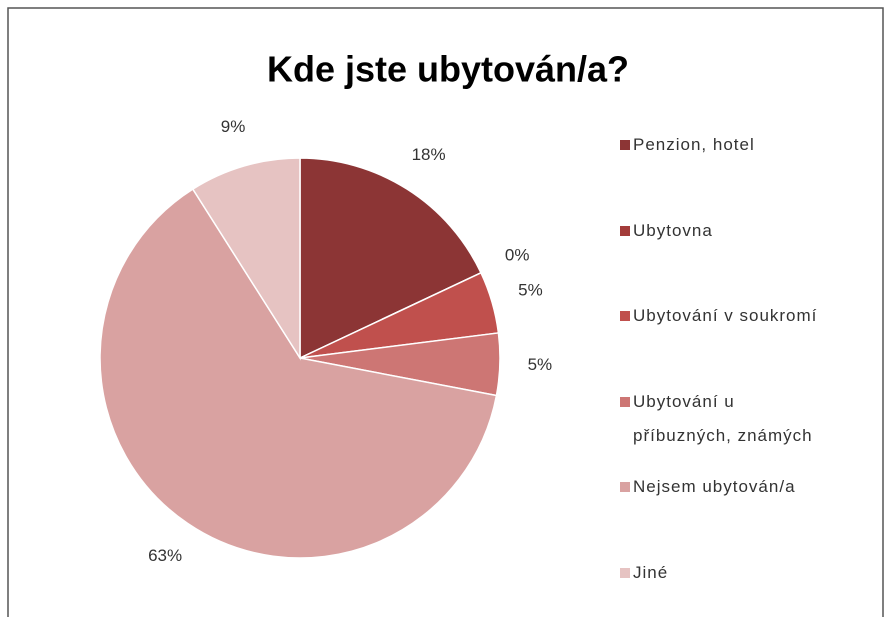 The image size is (892, 617). Describe the element at coordinates (165, 555) in the screenshot. I see `data-label: 63%` at that location.